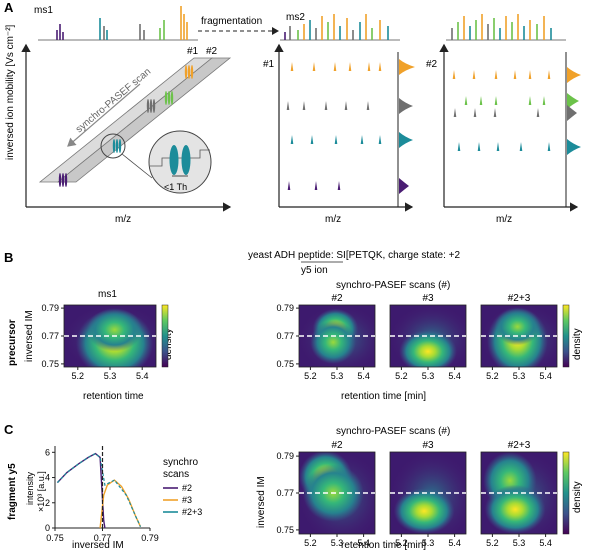 This screenshot has height=556, width=591. I want to click on legend-label-1: #3, so click(187, 500).